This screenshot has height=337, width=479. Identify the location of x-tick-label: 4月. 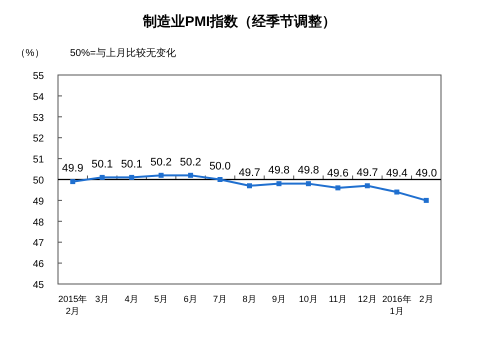
(131, 299).